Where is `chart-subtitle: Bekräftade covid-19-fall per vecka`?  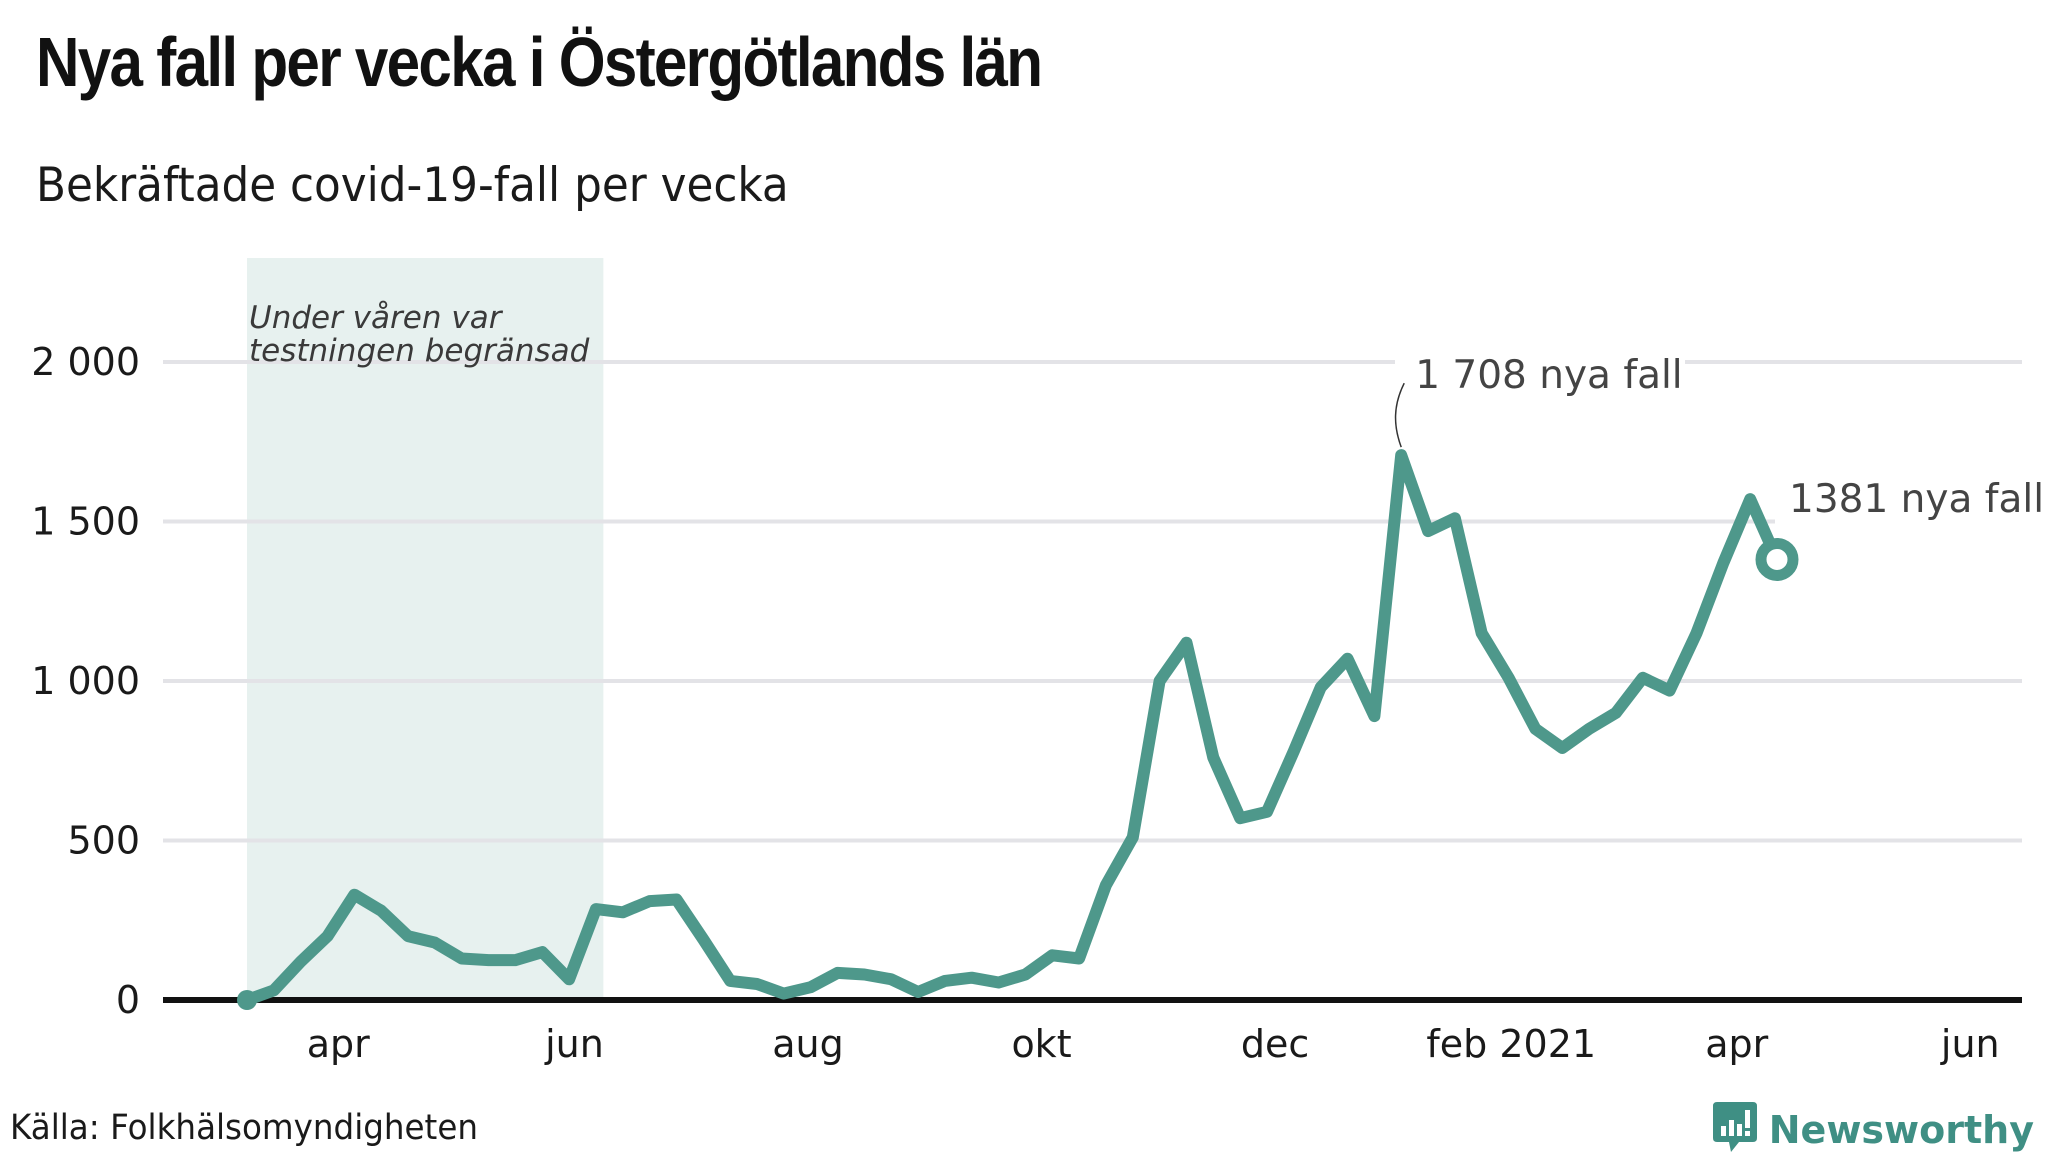 chart-subtitle: Bekräftade covid-19-fall per vecka is located at coordinates (412, 185).